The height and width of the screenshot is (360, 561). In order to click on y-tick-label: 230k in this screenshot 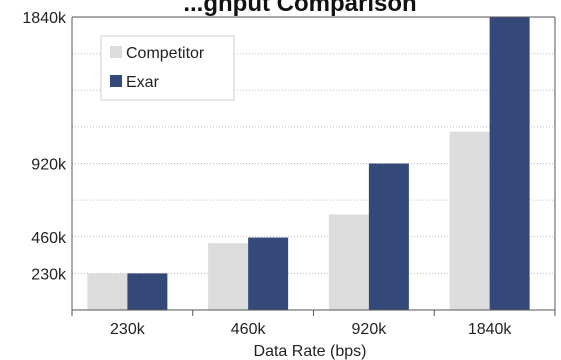, I will do `click(49, 274)`.